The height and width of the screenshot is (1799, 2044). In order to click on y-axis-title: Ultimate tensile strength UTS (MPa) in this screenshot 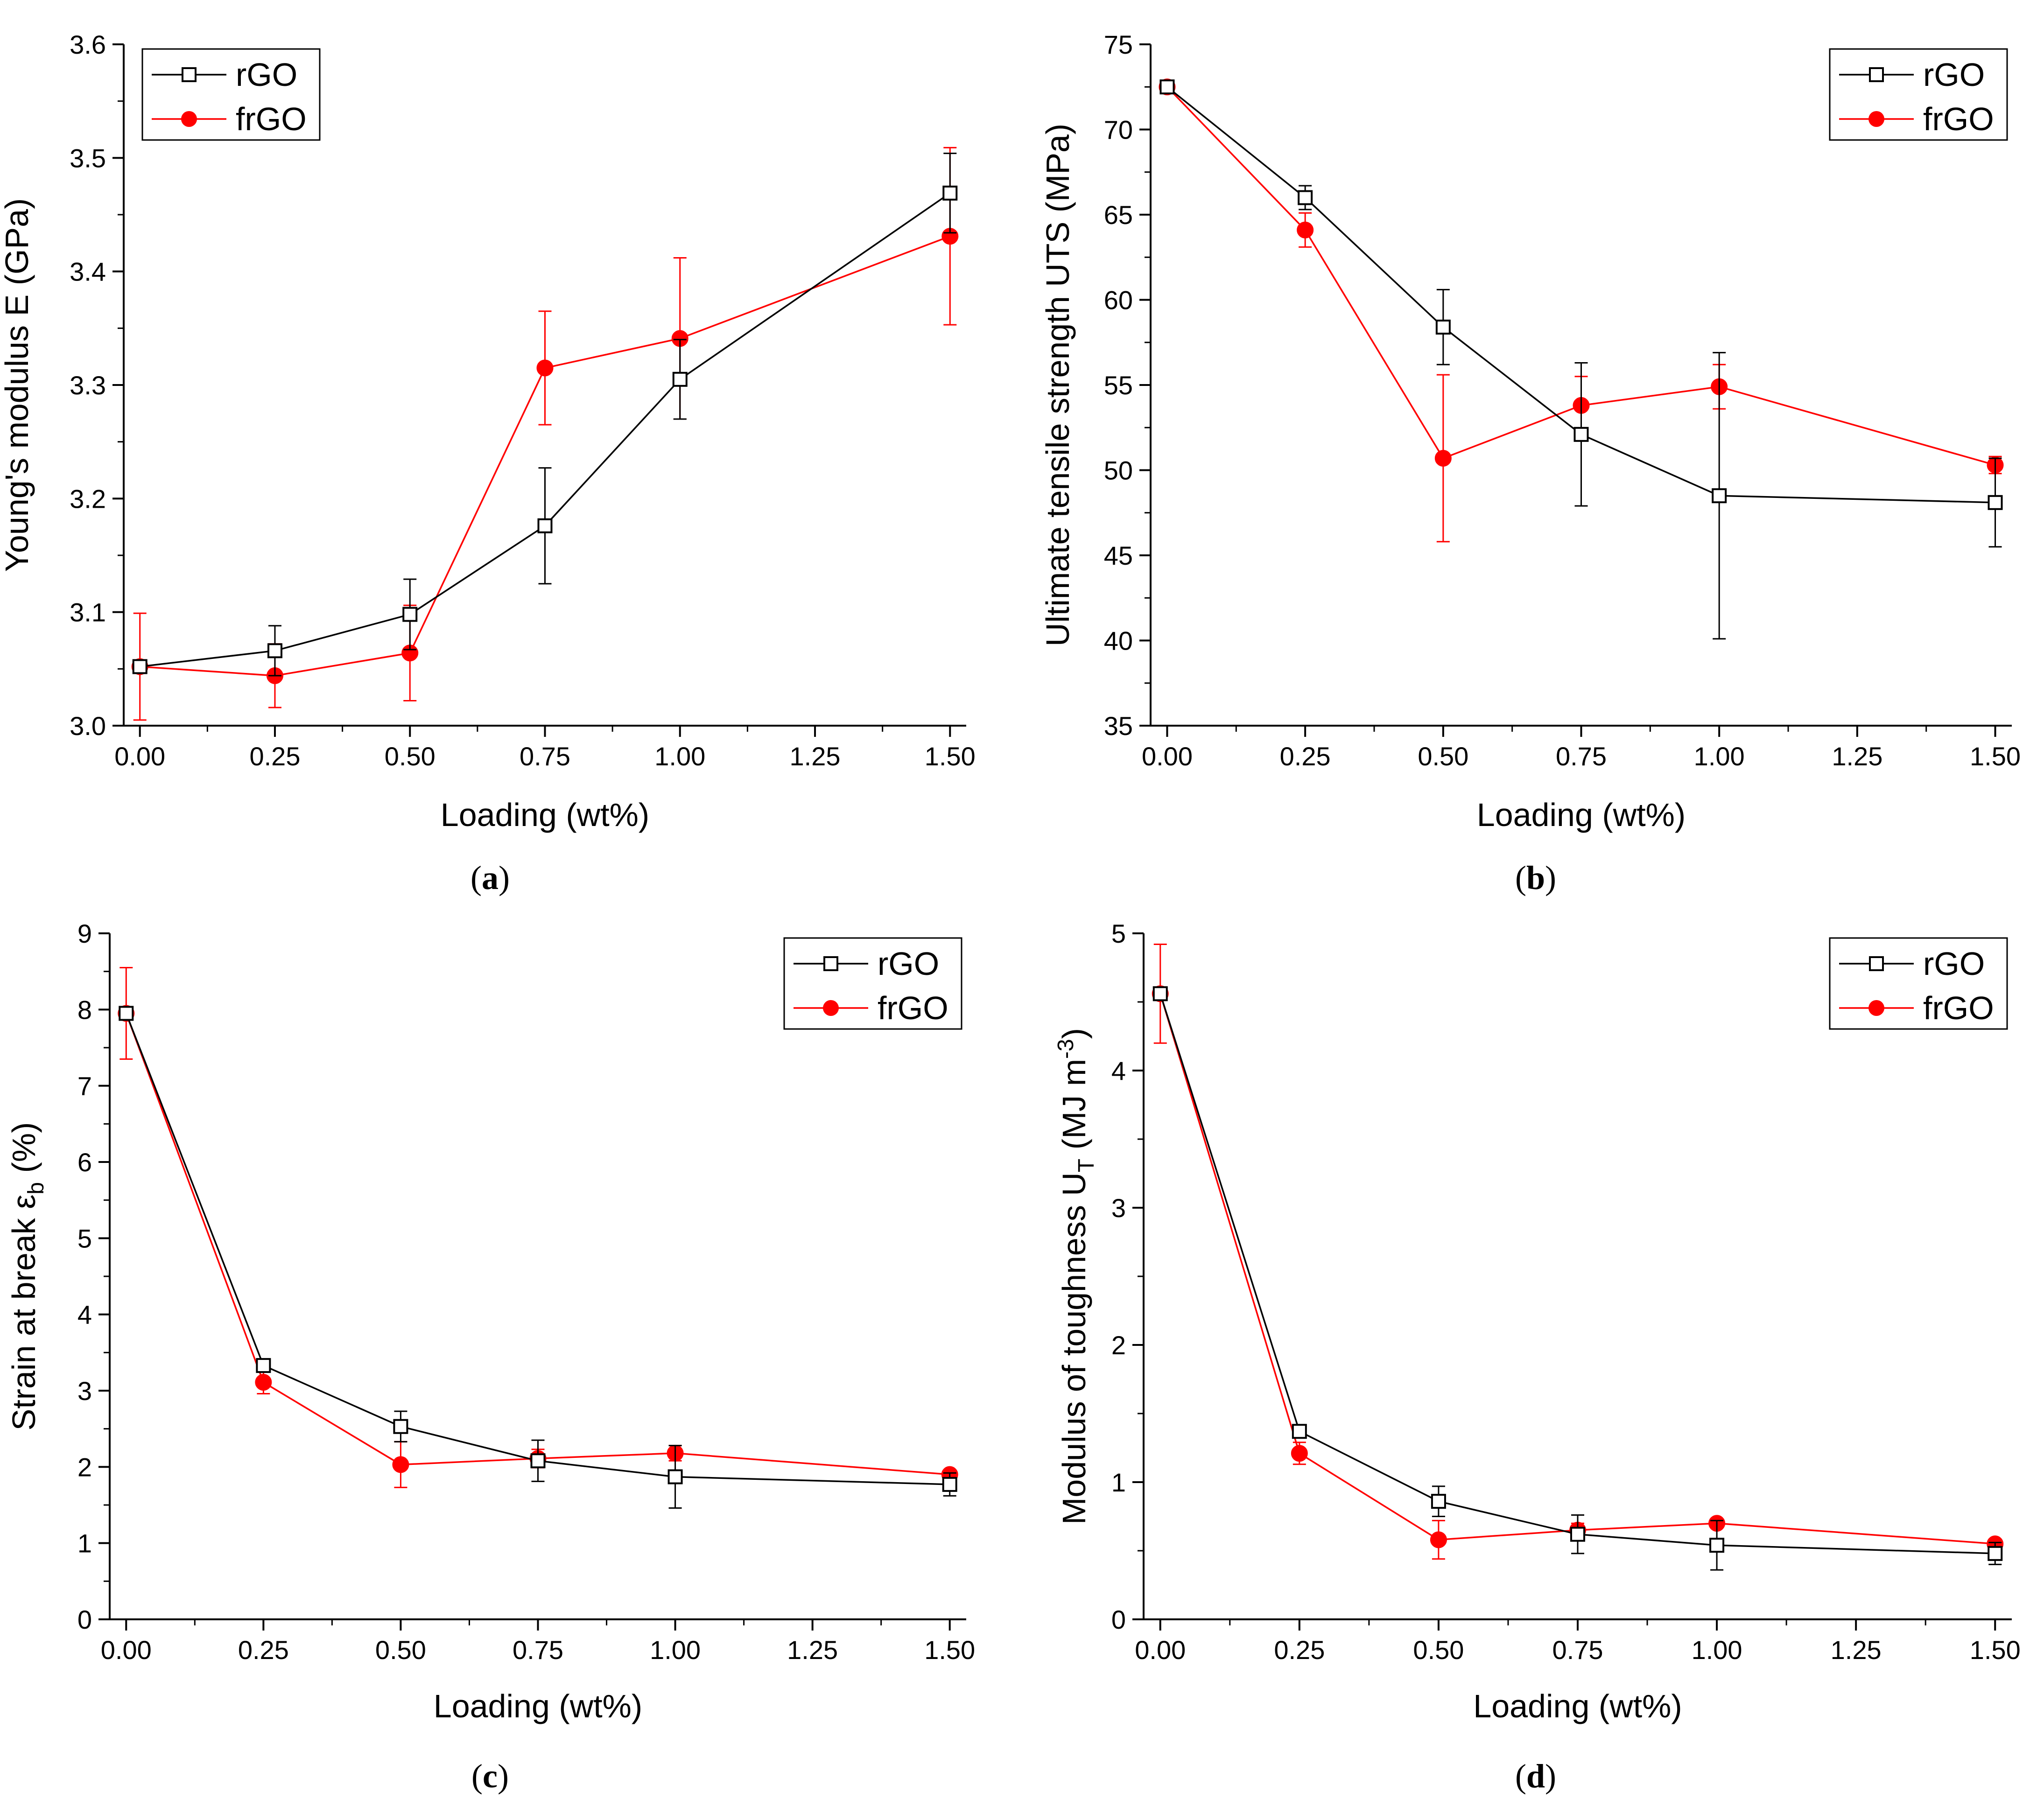, I will do `click(1058, 385)`.